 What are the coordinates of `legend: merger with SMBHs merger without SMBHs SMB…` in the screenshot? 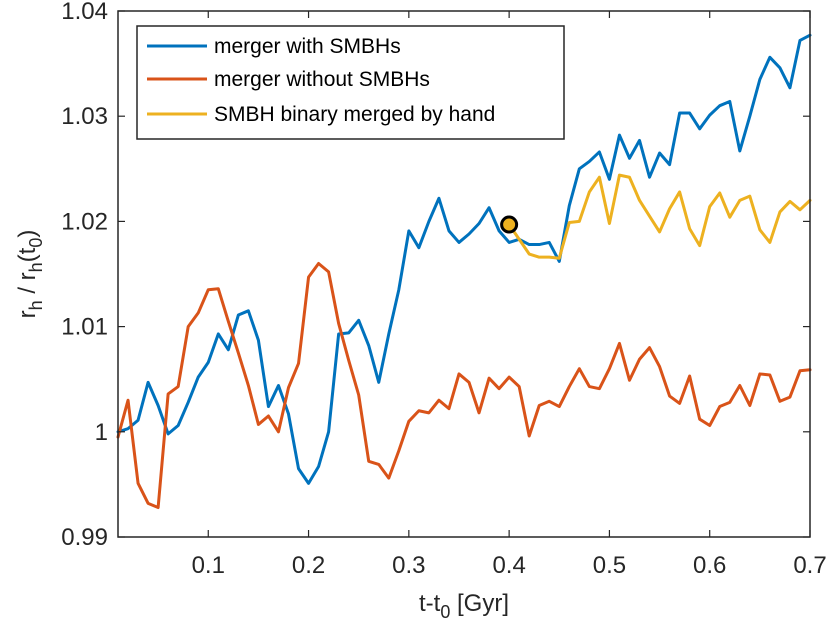 It's located at (350, 82).